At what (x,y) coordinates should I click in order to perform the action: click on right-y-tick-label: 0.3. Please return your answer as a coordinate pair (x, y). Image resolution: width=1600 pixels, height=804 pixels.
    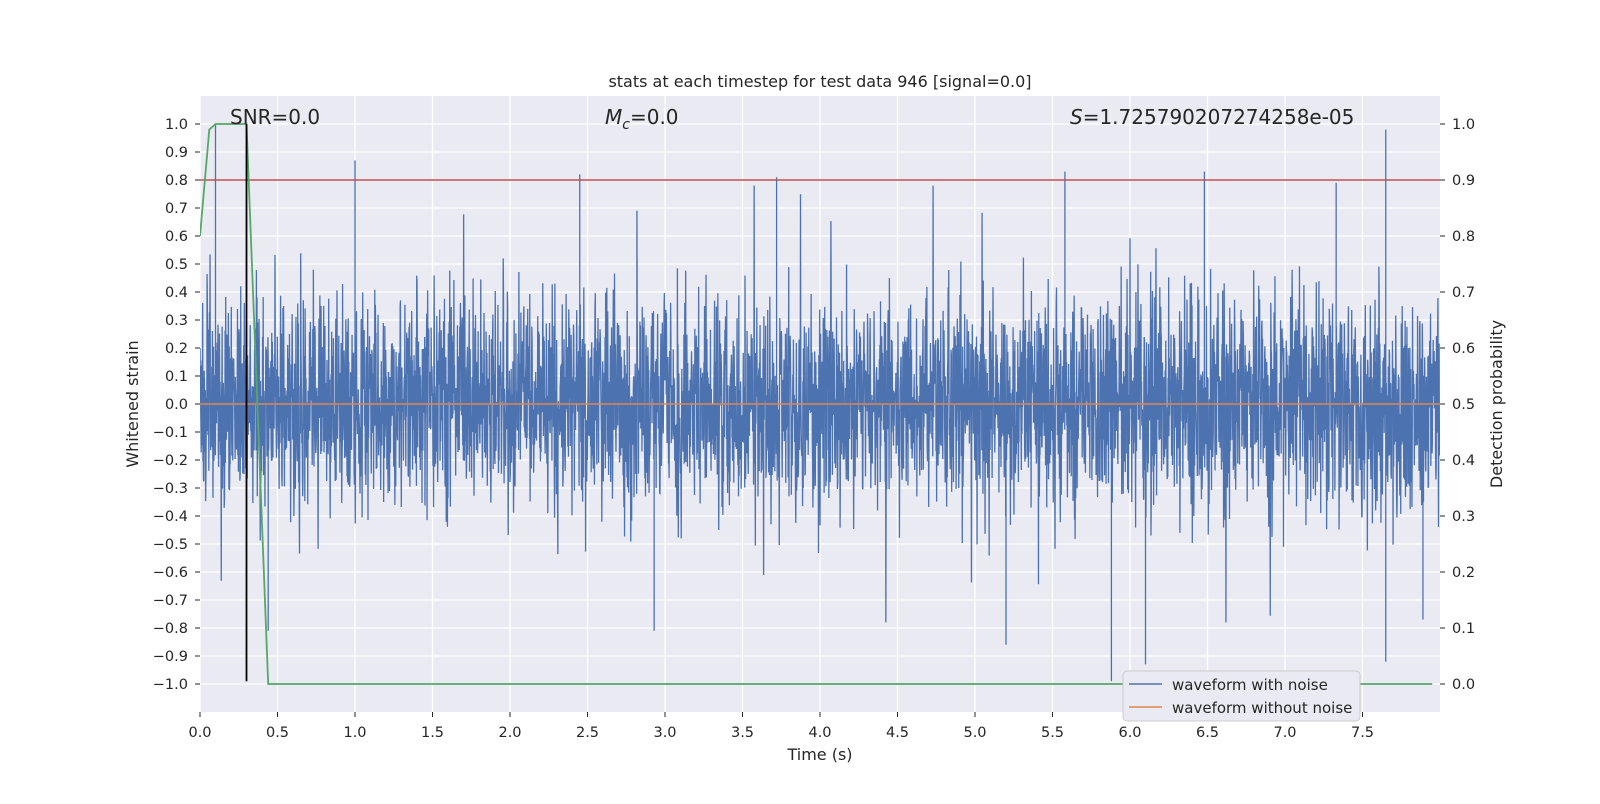
    Looking at the image, I should click on (1463, 517).